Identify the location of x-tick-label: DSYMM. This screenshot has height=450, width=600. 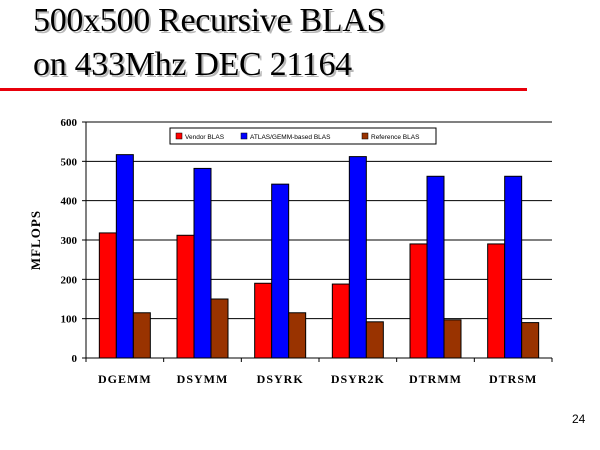
(203, 379).